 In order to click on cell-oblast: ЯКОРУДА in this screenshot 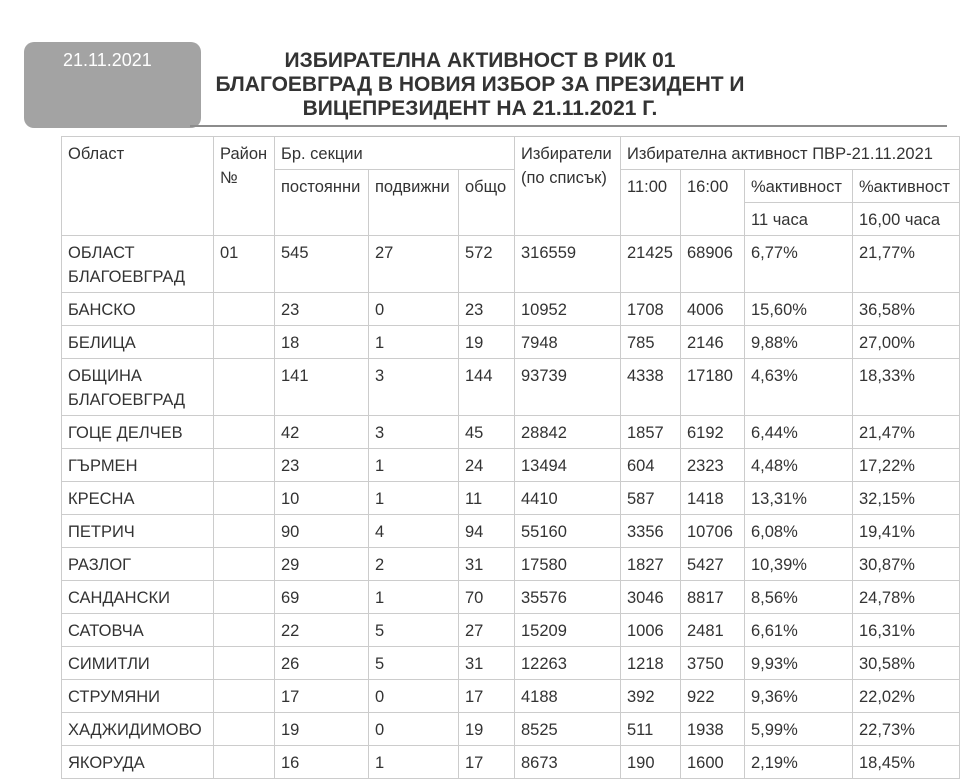, I will do `click(137, 762)`.